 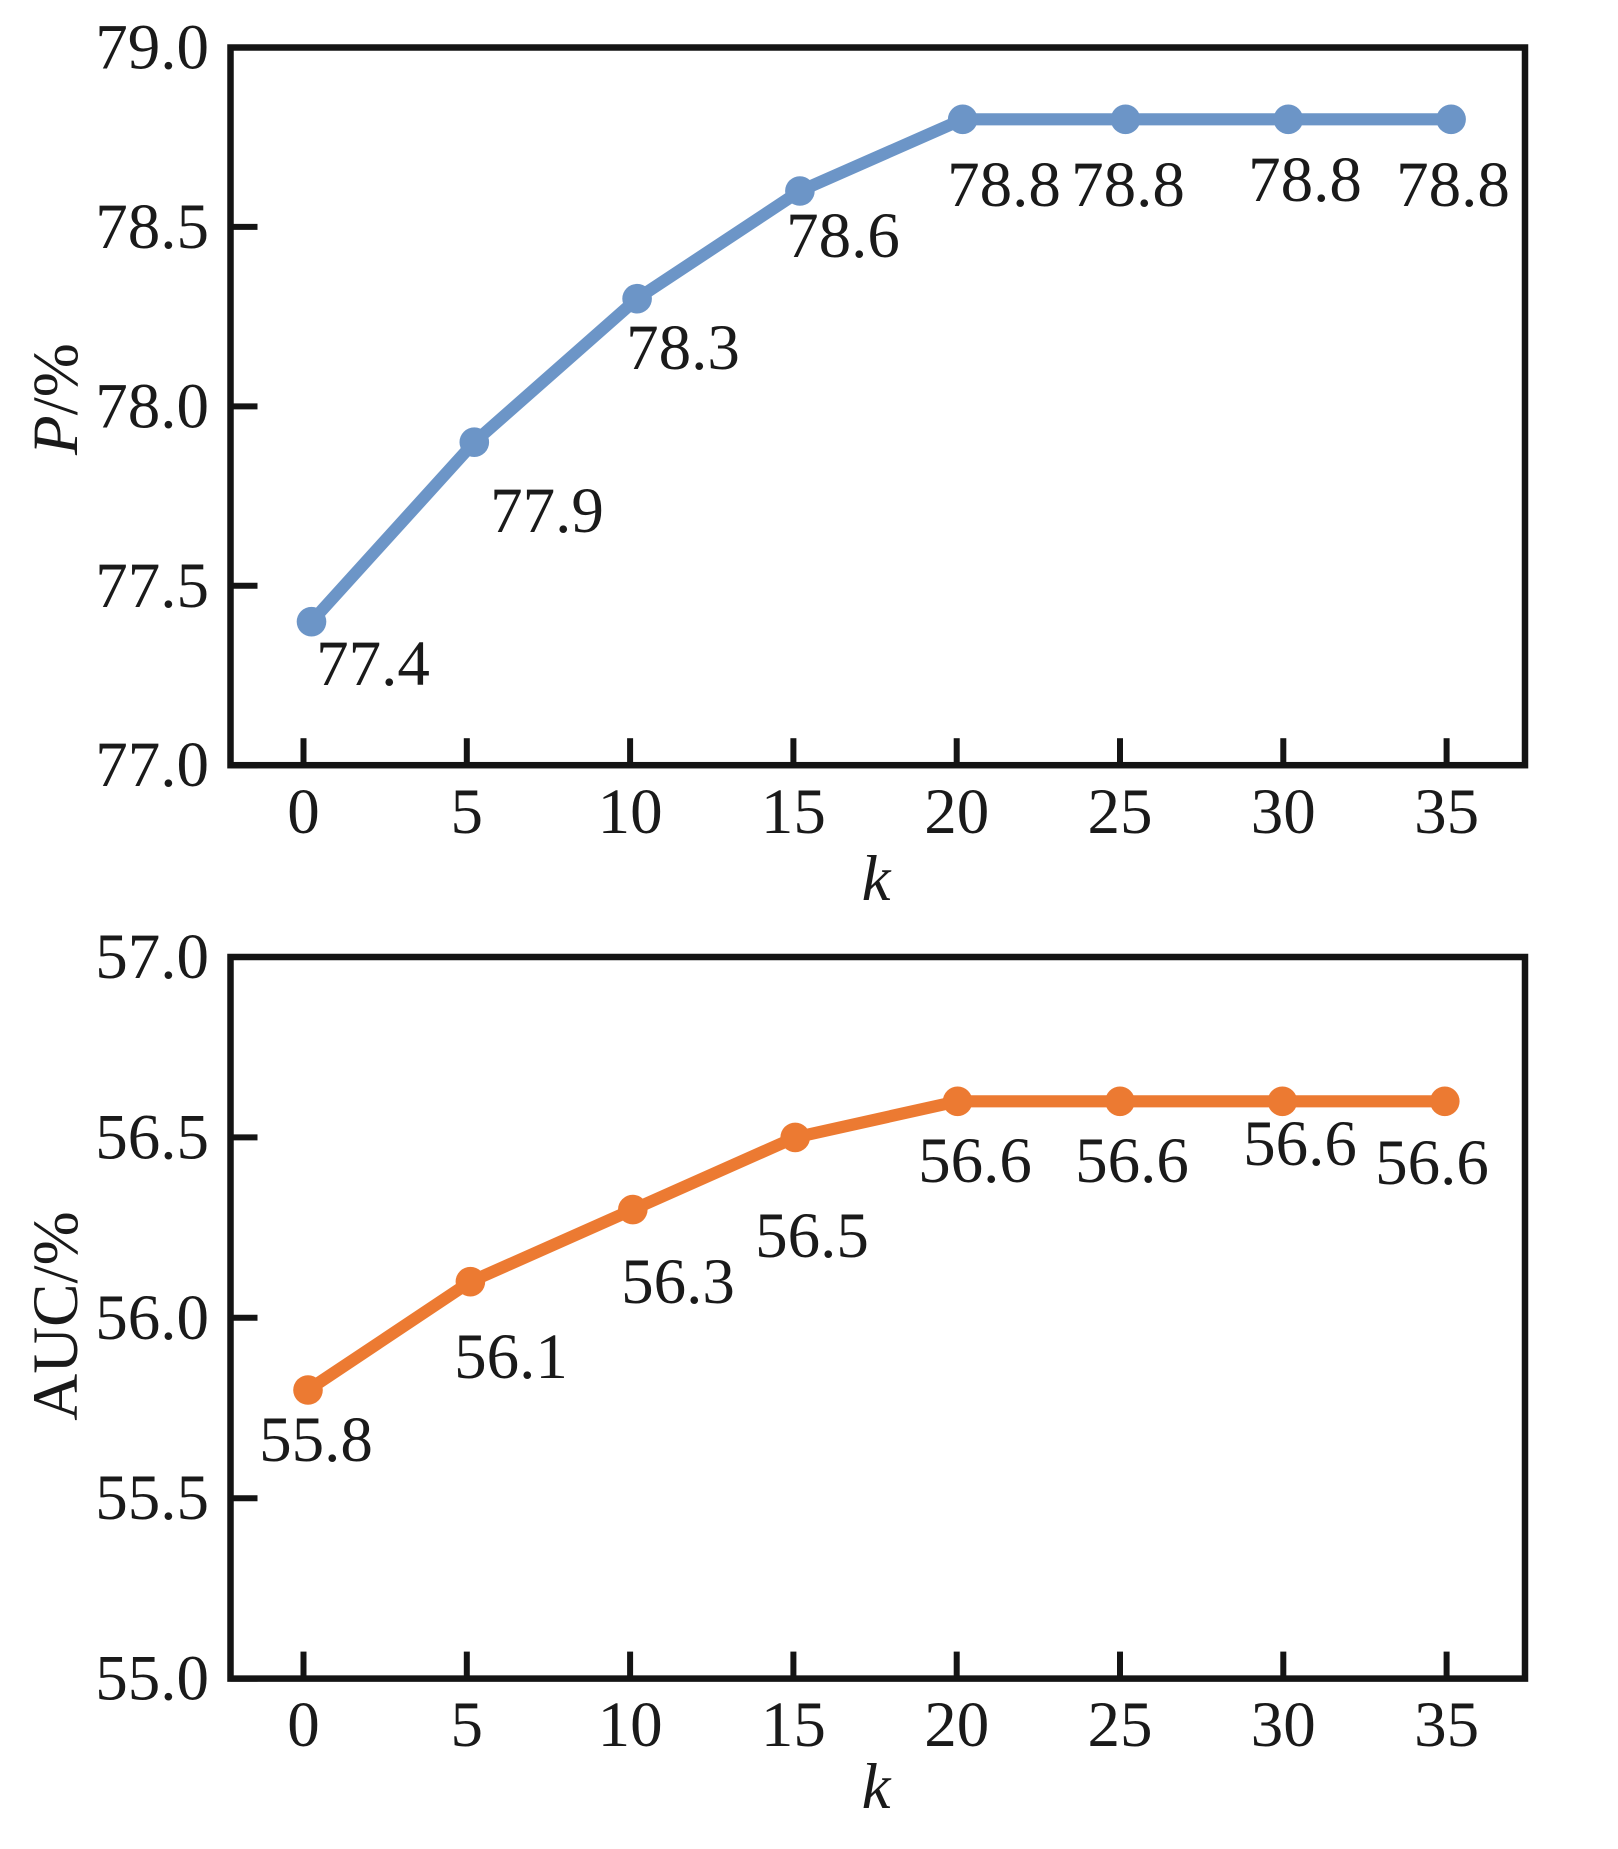 What do you see at coordinates (56, 399) in the screenshot?
I see `svg-text: P/%` at bounding box center [56, 399].